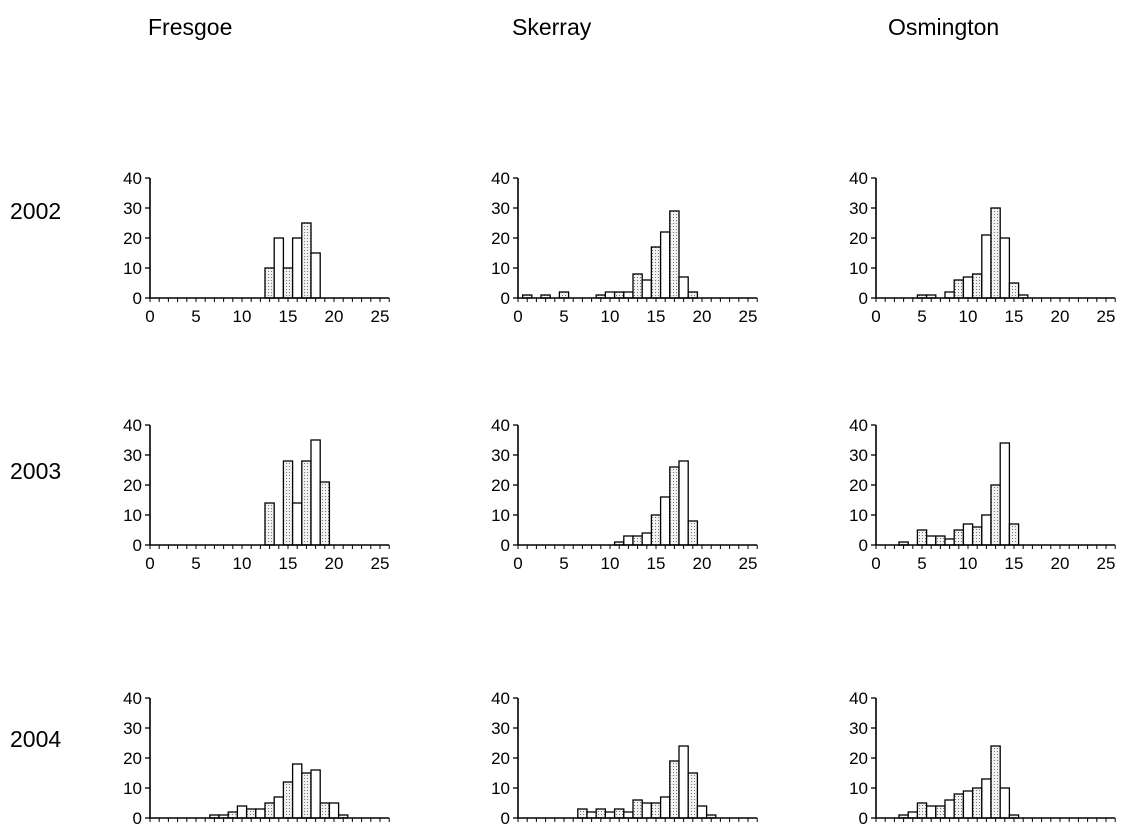  I want to click on column-label-osmington: Osmington, so click(944, 27).